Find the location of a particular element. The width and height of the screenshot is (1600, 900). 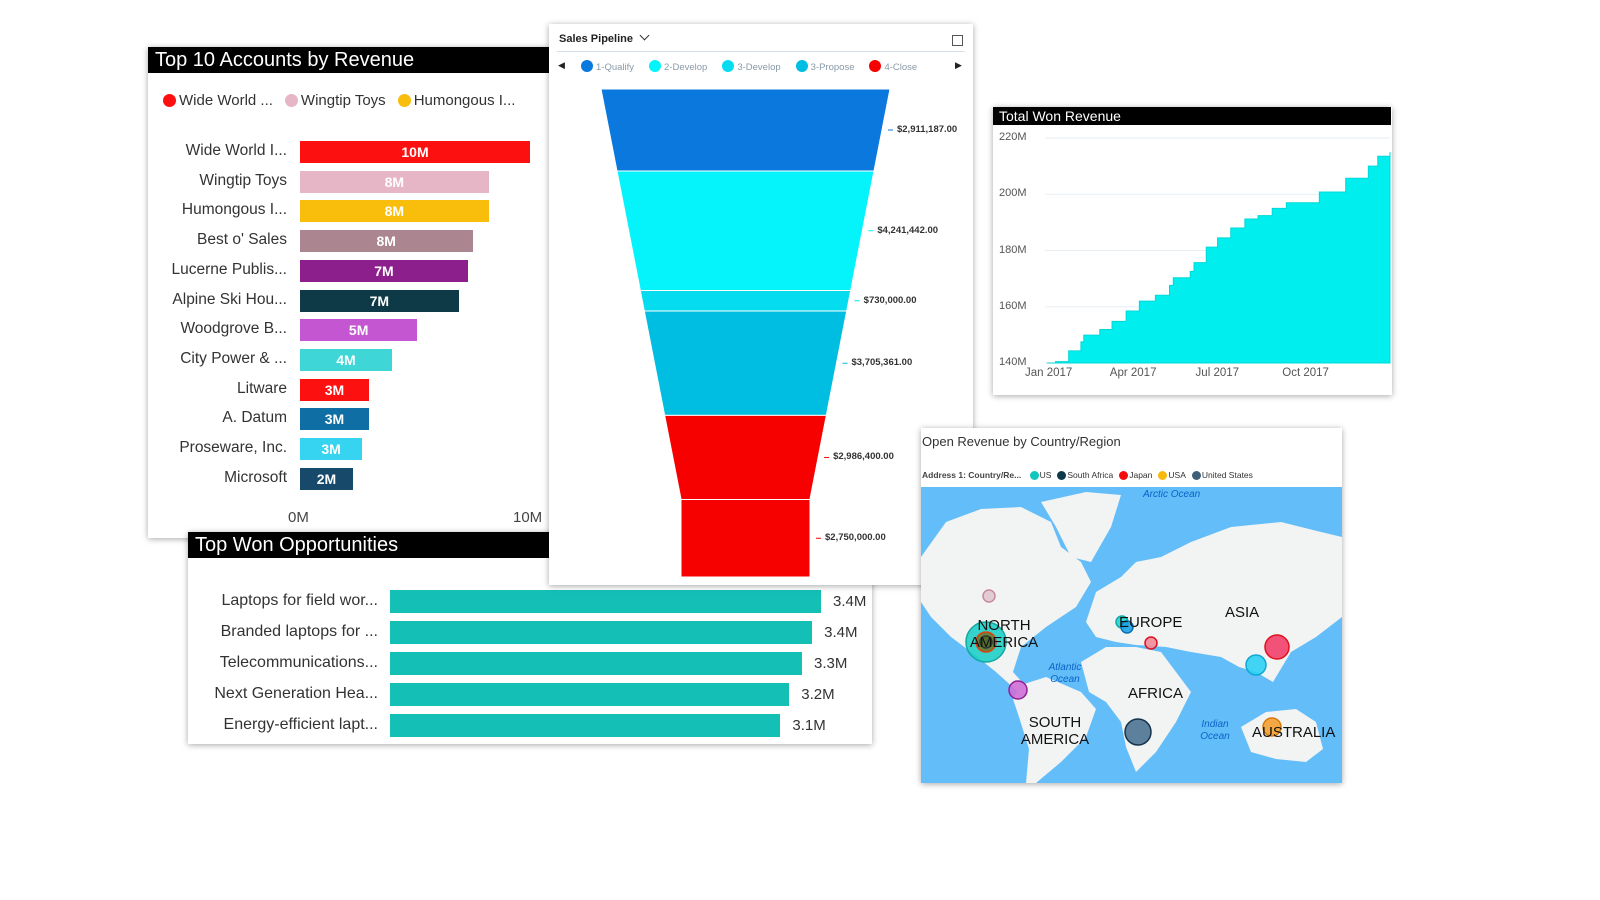

australia-landmass is located at coordinates (1282, 735).